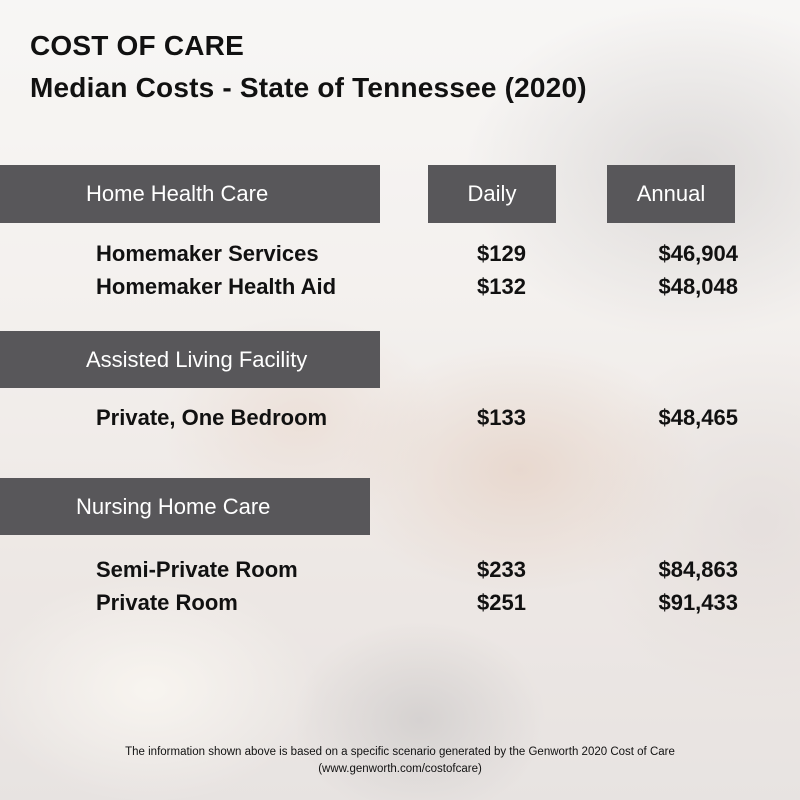 Image resolution: width=800 pixels, height=800 pixels. I want to click on section-title: Assisted Living Facility, so click(197, 359).